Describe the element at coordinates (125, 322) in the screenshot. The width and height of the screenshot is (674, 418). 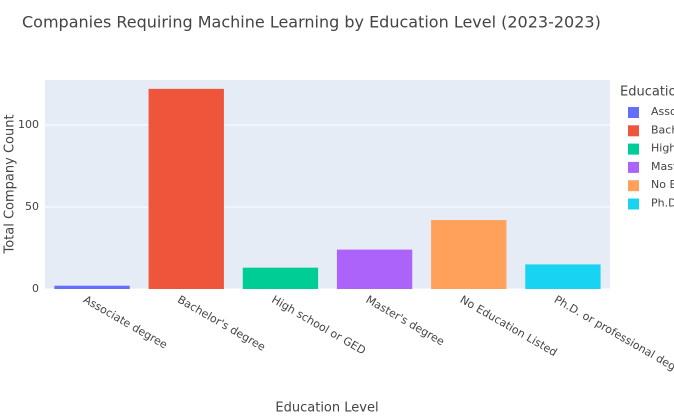
I see `x-tick-label: Associate degree` at that location.